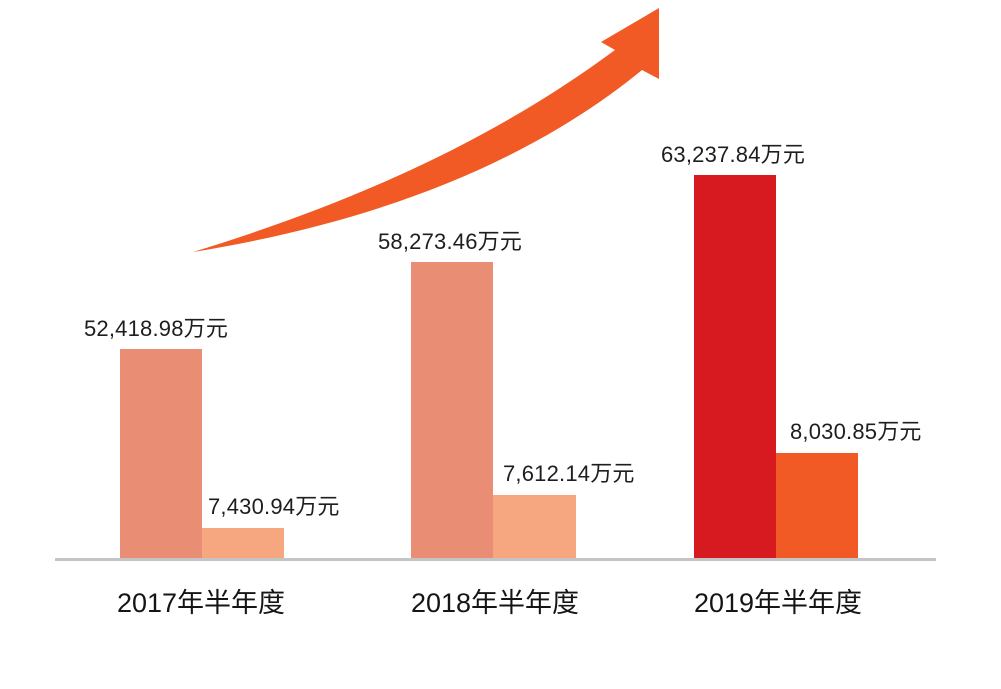 The width and height of the screenshot is (1001, 689). Describe the element at coordinates (817, 506) in the screenshot. I see `bar-2019-b` at that location.